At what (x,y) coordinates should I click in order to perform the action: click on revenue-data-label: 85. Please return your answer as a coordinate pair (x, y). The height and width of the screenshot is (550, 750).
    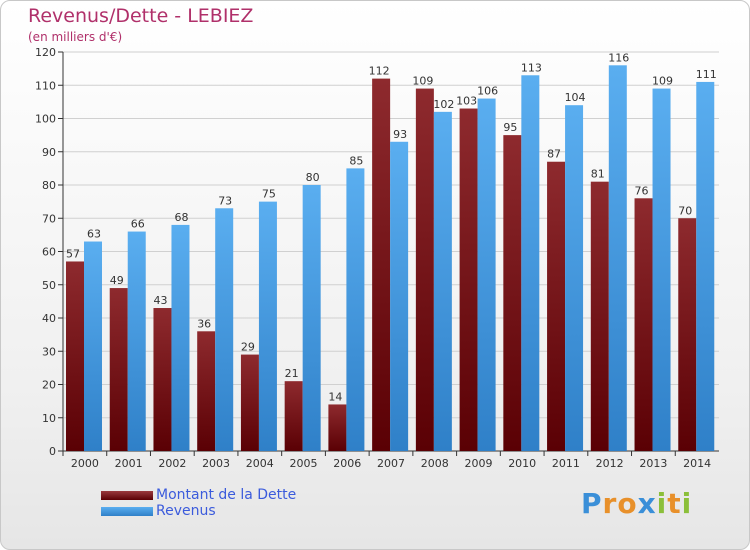
    Looking at the image, I should click on (356, 160).